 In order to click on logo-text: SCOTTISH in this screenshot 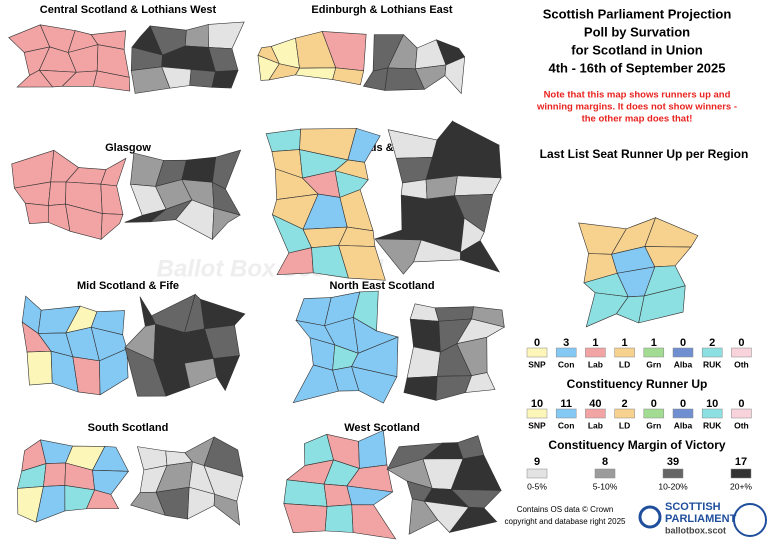, I will do `click(693, 507)`.